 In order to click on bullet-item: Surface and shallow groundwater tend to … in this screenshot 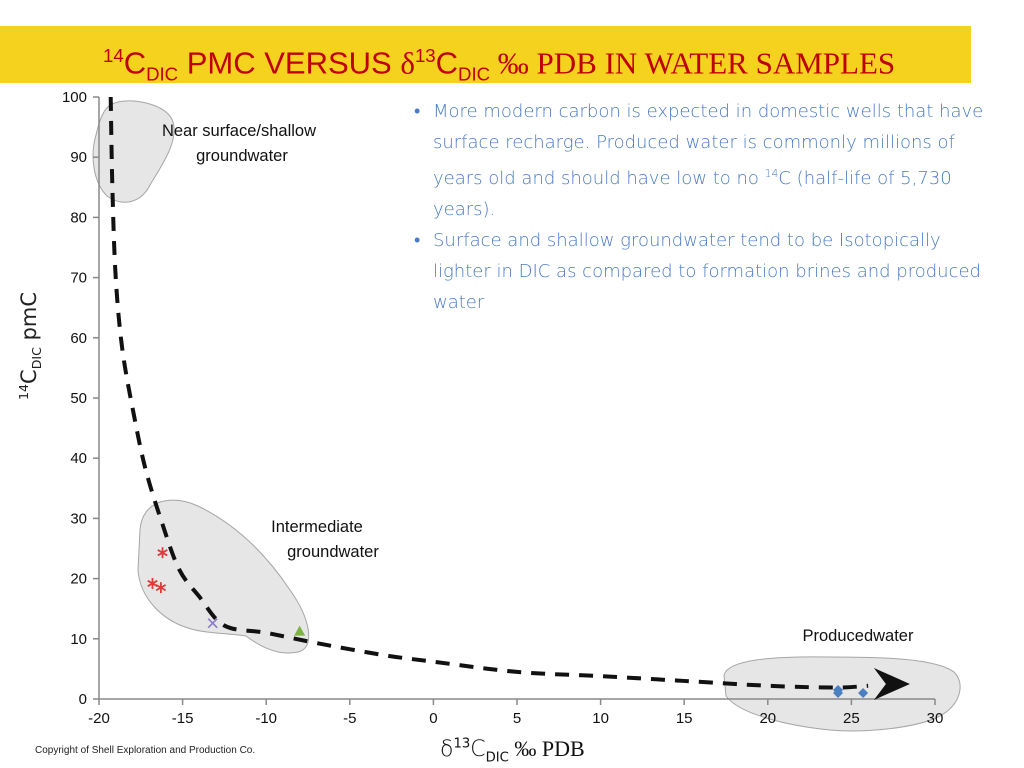, I will do `click(707, 271)`.